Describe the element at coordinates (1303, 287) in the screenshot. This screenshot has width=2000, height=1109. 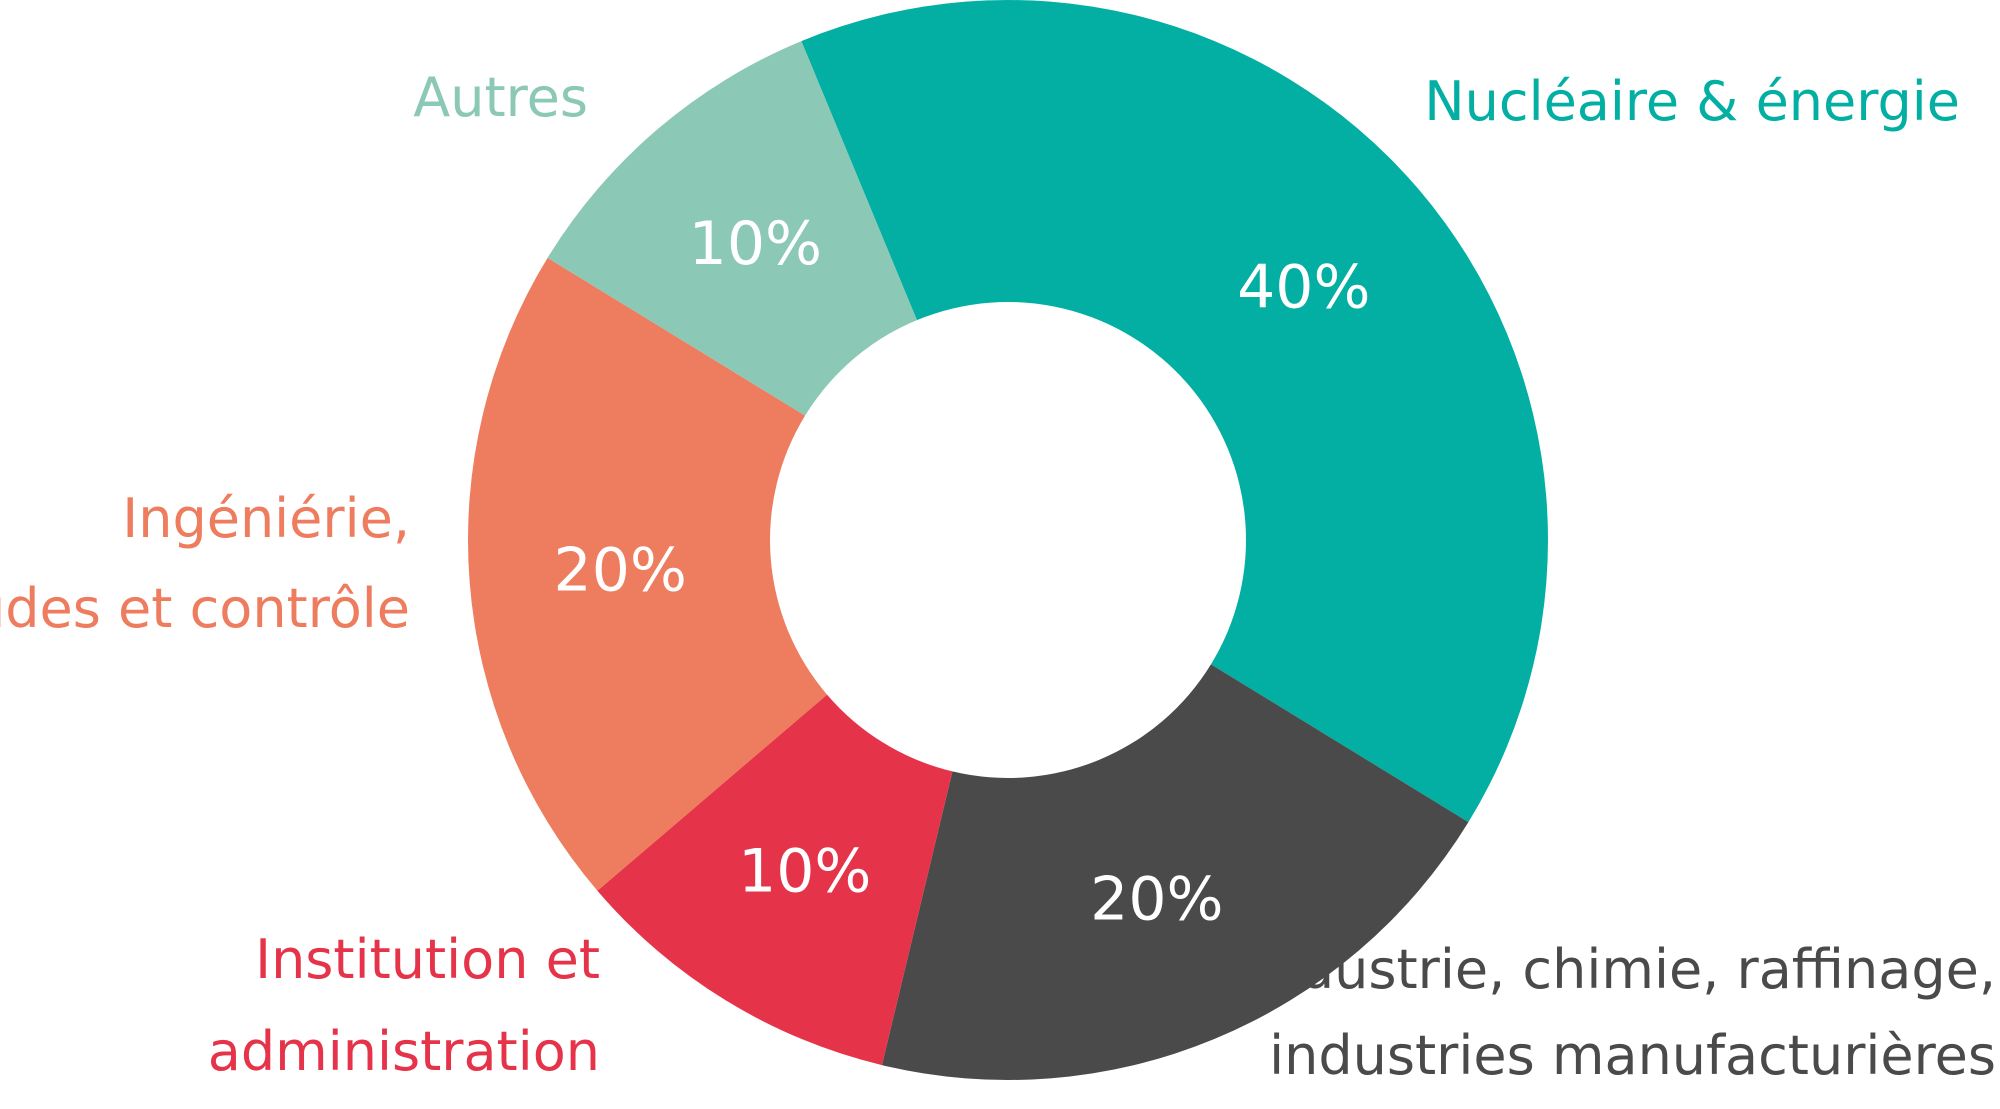
I see `percent-label-nucleaire: 40%` at that location.